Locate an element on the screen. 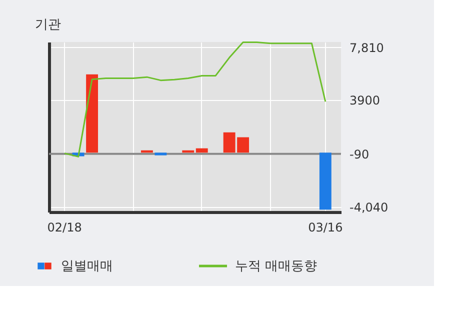  y-tick-label: -4,040 is located at coordinates (369, 207).